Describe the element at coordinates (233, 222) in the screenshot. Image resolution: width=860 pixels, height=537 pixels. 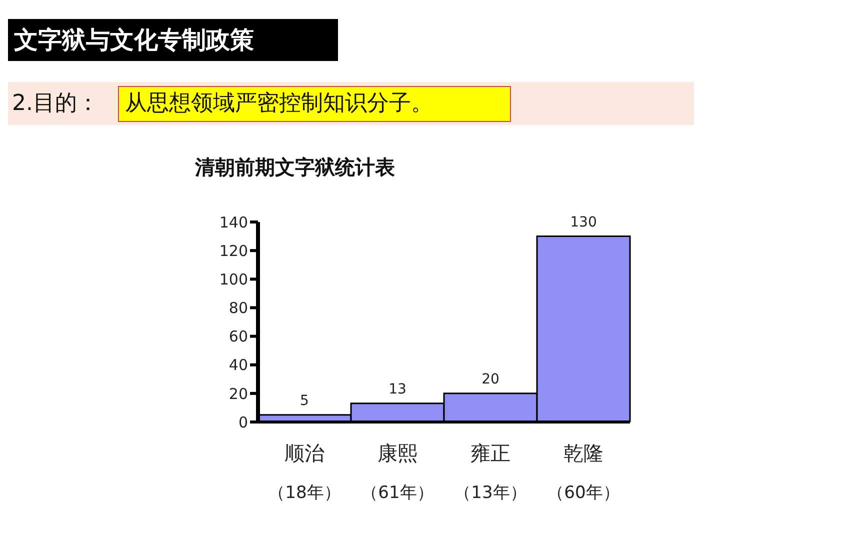
I see `y-tick-label: 140` at that location.